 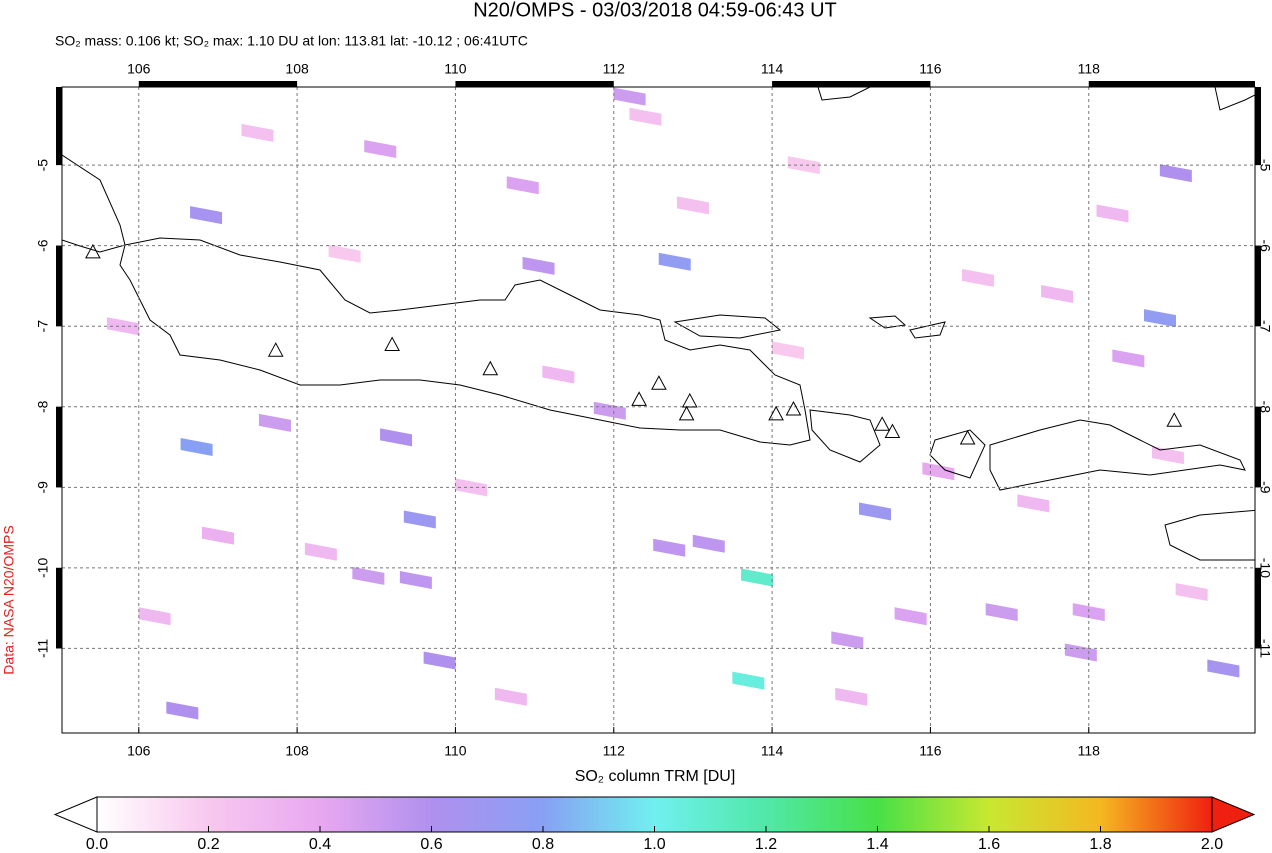 I want to click on colorbar-tick-label: 1.4, so click(x=877, y=844).